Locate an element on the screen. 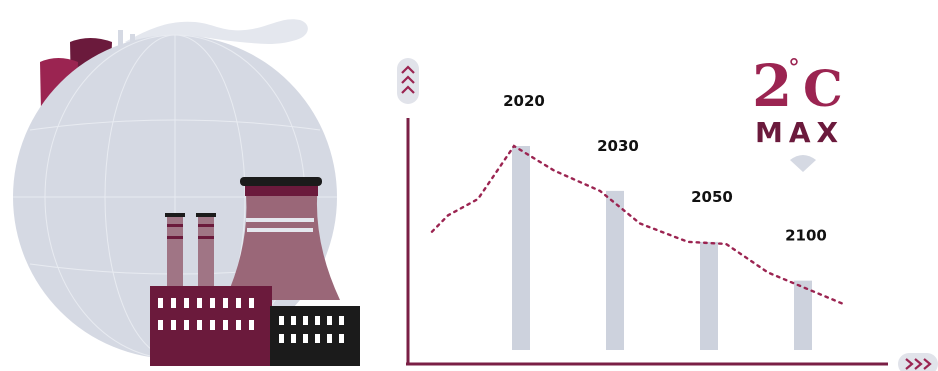 Image resolution: width=938 pixels, height=371 pixels. category-labels-layer: 2020 2030 2050 2100 is located at coordinates (665, 168).